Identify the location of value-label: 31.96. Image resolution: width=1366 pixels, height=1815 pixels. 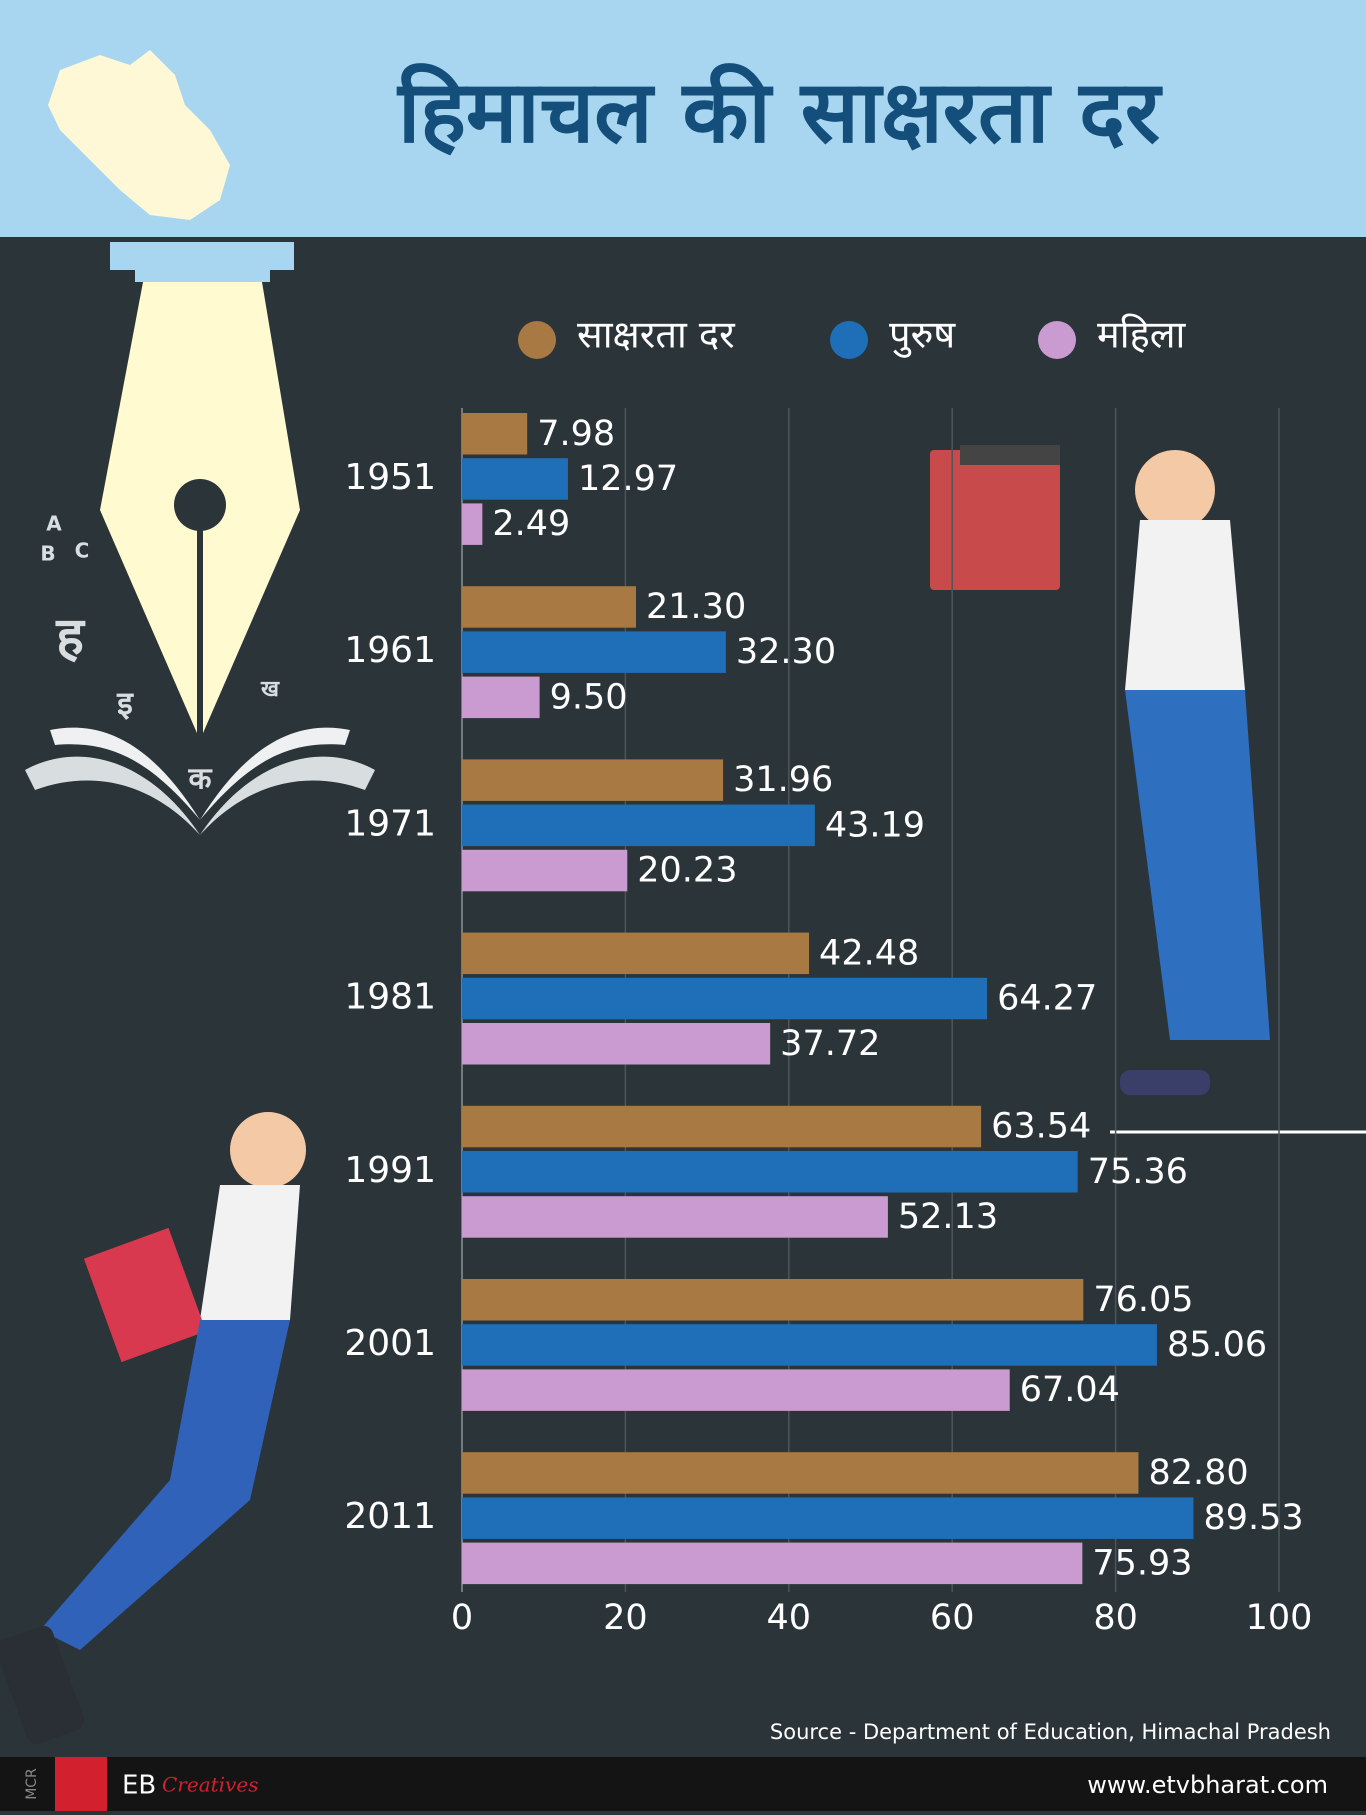
(783, 780).